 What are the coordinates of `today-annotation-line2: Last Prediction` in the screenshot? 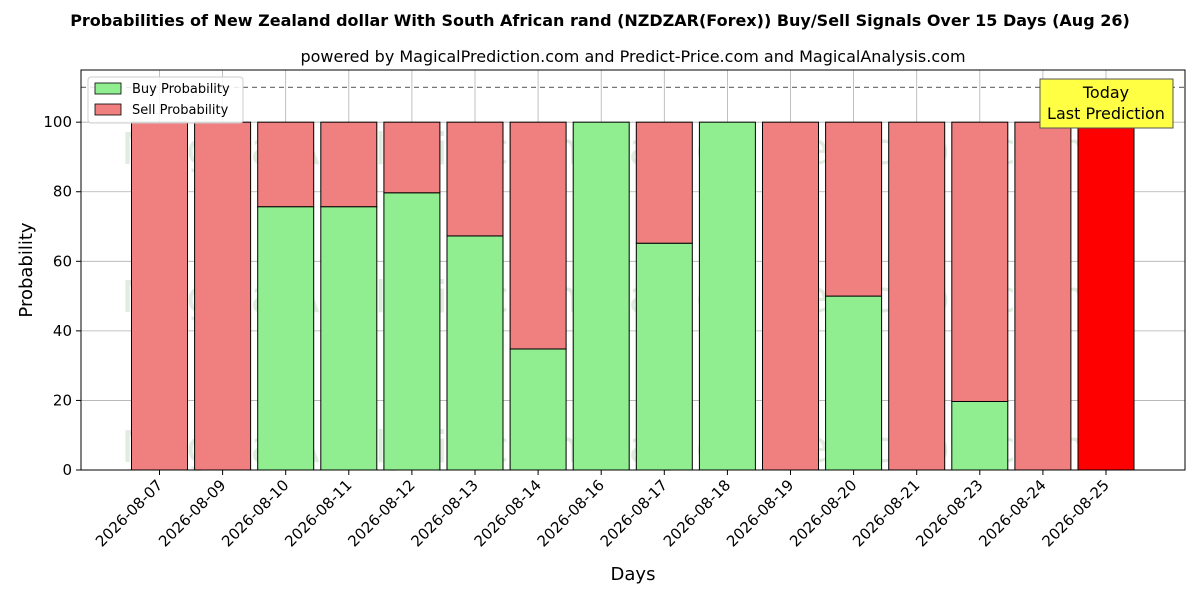 It's located at (1106, 113).